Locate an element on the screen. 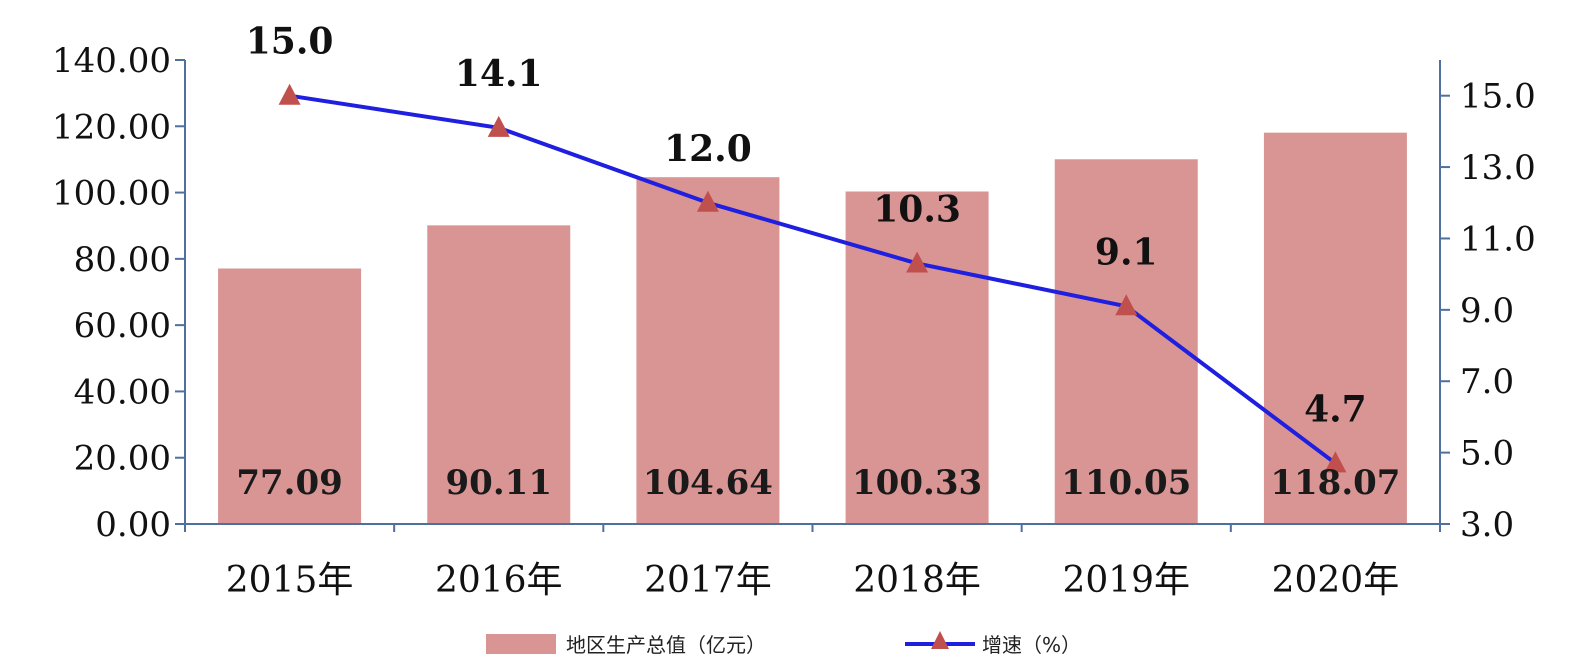 The height and width of the screenshot is (670, 1582). growth-value-label-0: 15.0 is located at coordinates (290, 42).